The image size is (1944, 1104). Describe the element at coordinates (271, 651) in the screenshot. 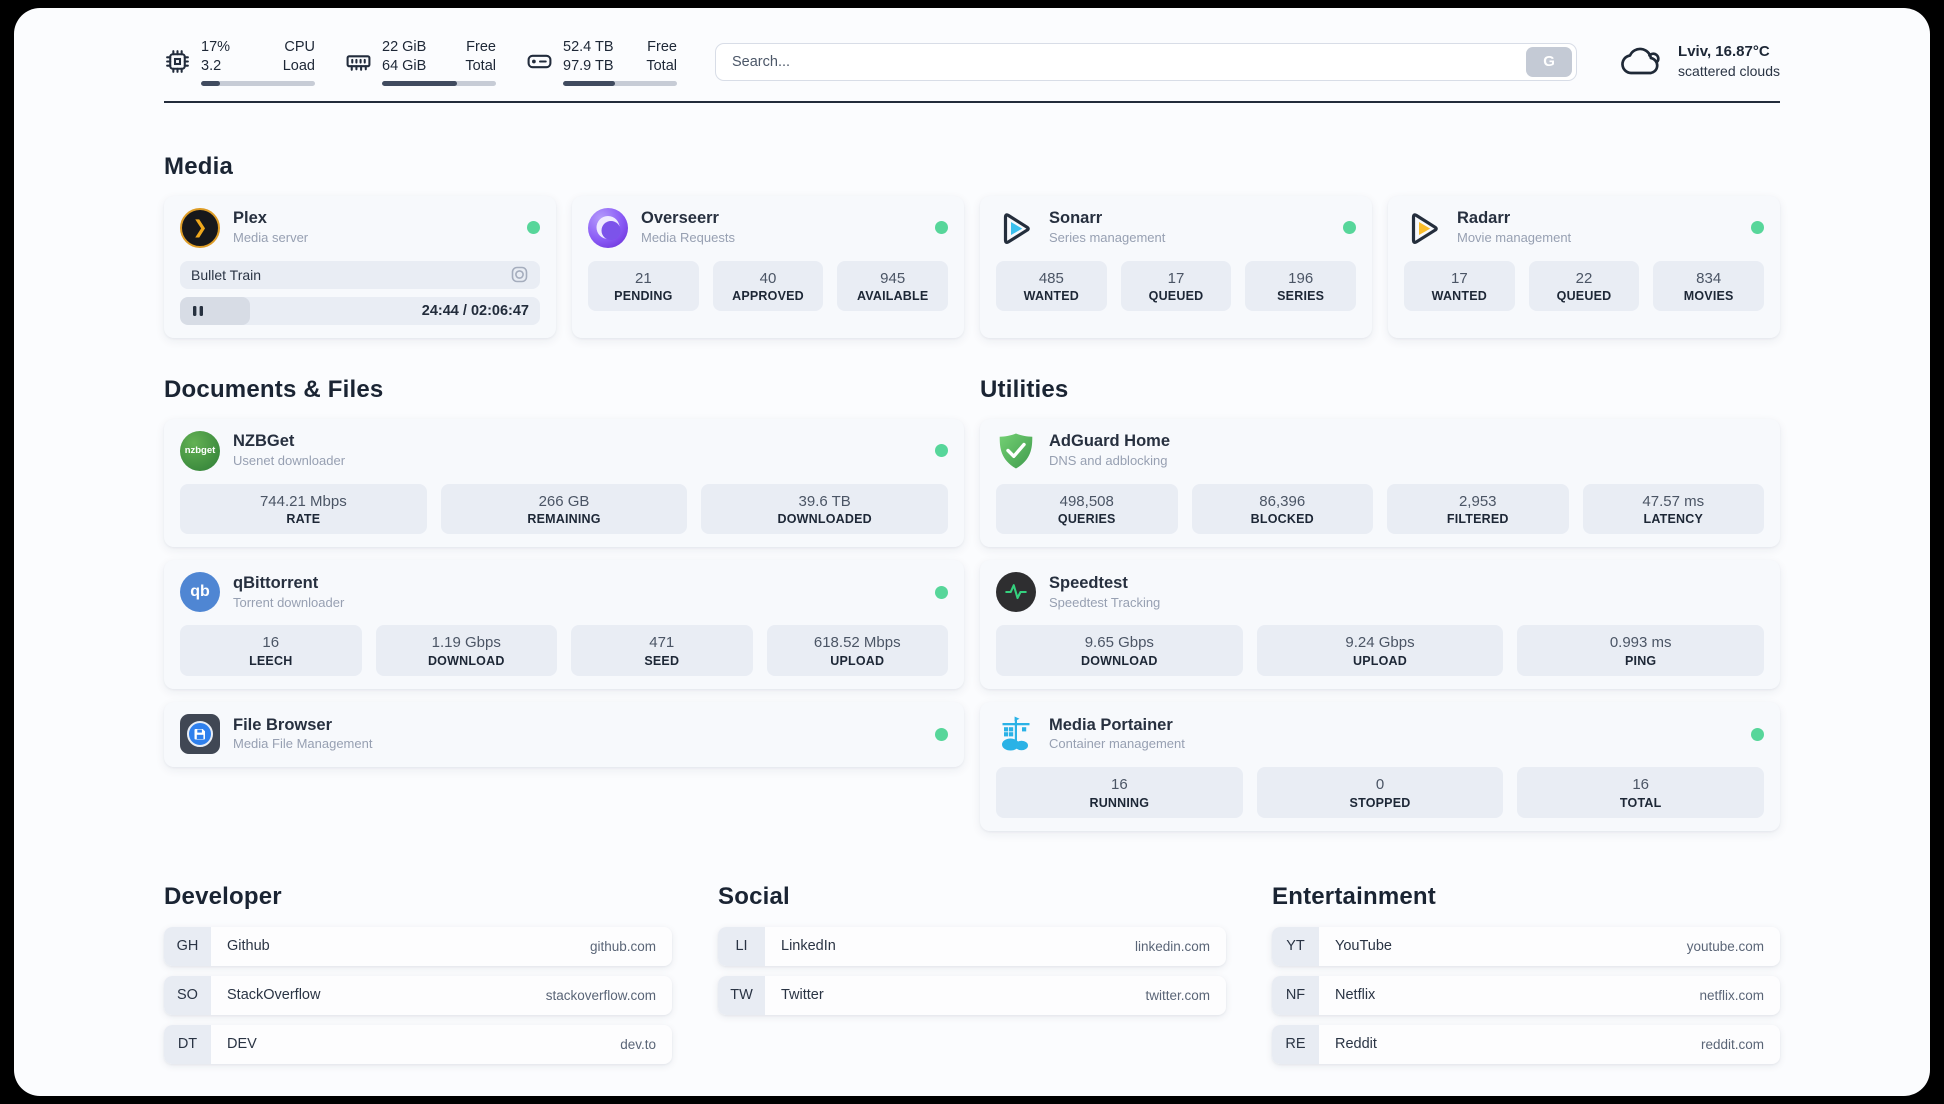

I see `stat-leech: 16 LEECH` at that location.